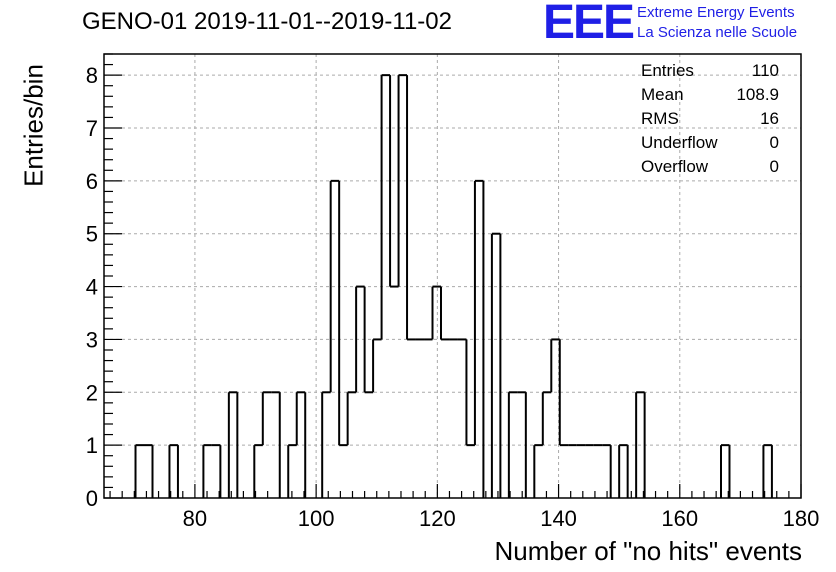 Image resolution: width=836 pixels, height=572 pixels. I want to click on y-tick-label: 8, so click(92, 75).